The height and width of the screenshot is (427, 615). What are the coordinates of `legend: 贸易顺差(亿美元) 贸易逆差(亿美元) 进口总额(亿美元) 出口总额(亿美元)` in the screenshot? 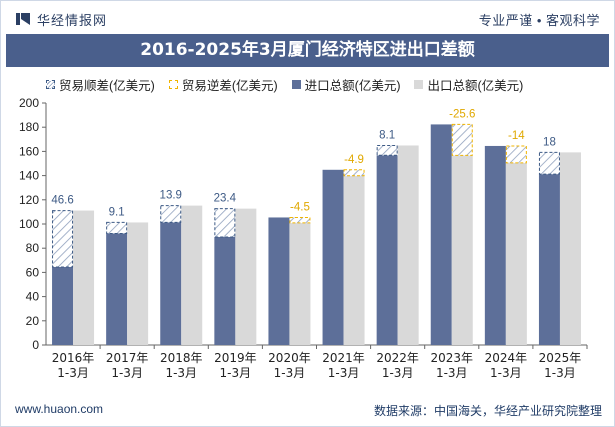 It's located at (326, 84).